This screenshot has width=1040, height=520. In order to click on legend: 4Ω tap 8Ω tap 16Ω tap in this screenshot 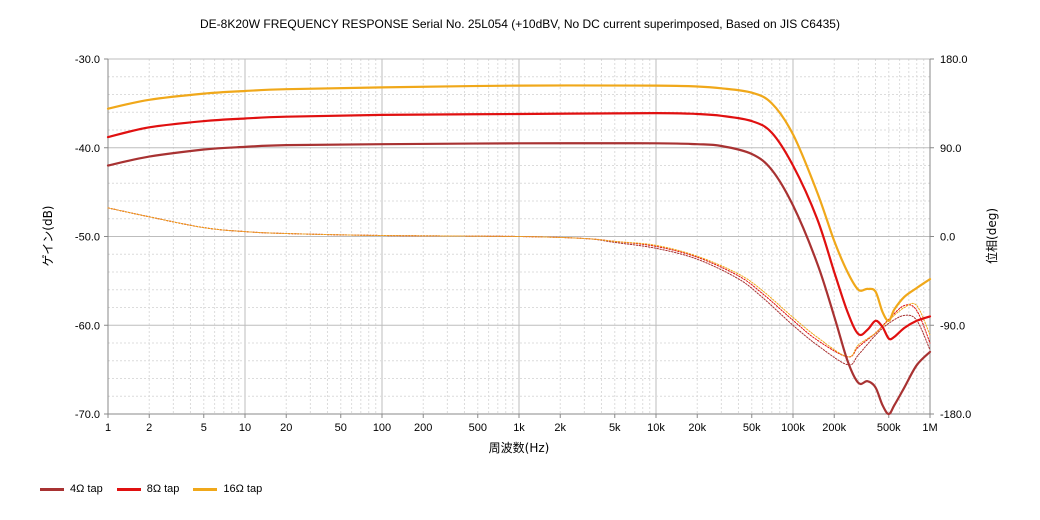, I will do `click(151, 489)`.